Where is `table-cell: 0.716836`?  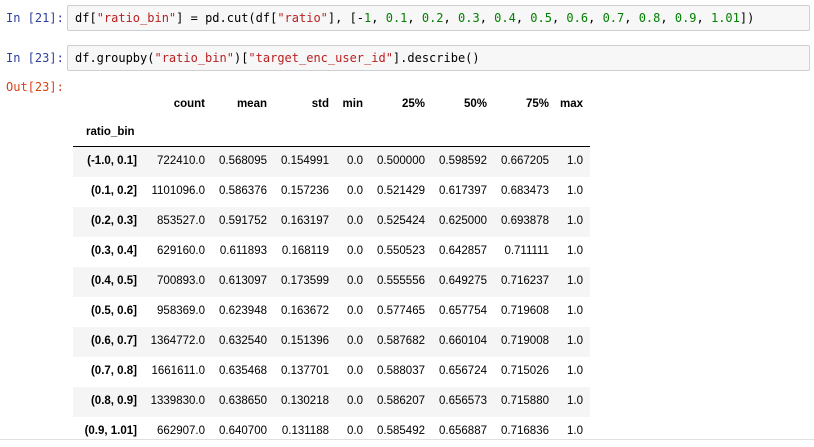
table-cell: 0.716836 is located at coordinates (525, 431).